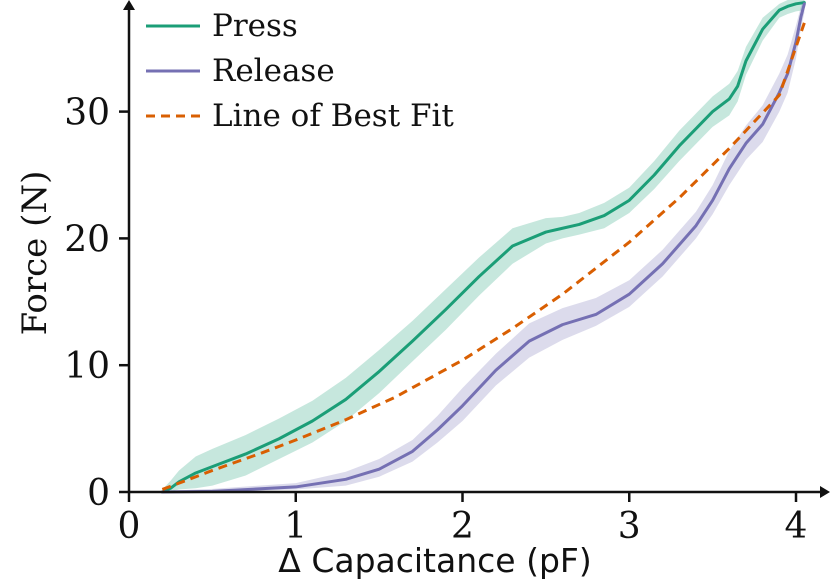 This screenshot has height=581, width=830. Describe the element at coordinates (462, 526) in the screenshot. I see `x-tick-label: 2` at that location.